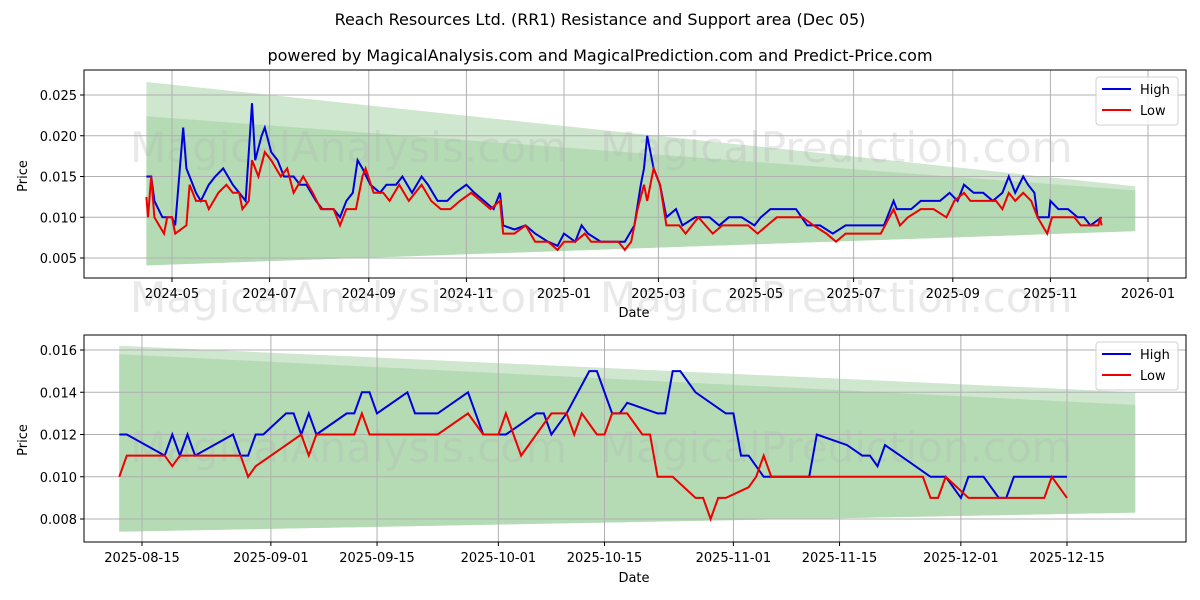  Describe the element at coordinates (58, 520) in the screenshot. I see `y-tick-label: 0.008` at that location.